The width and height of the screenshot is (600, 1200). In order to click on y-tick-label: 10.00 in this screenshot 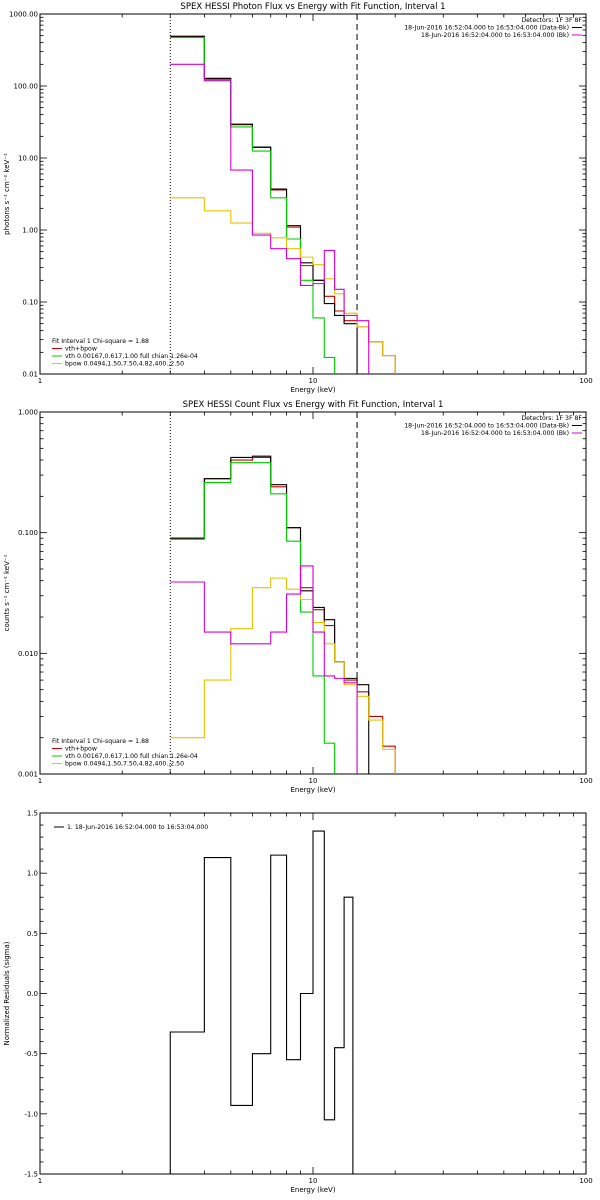, I will do `click(28, 159)`.